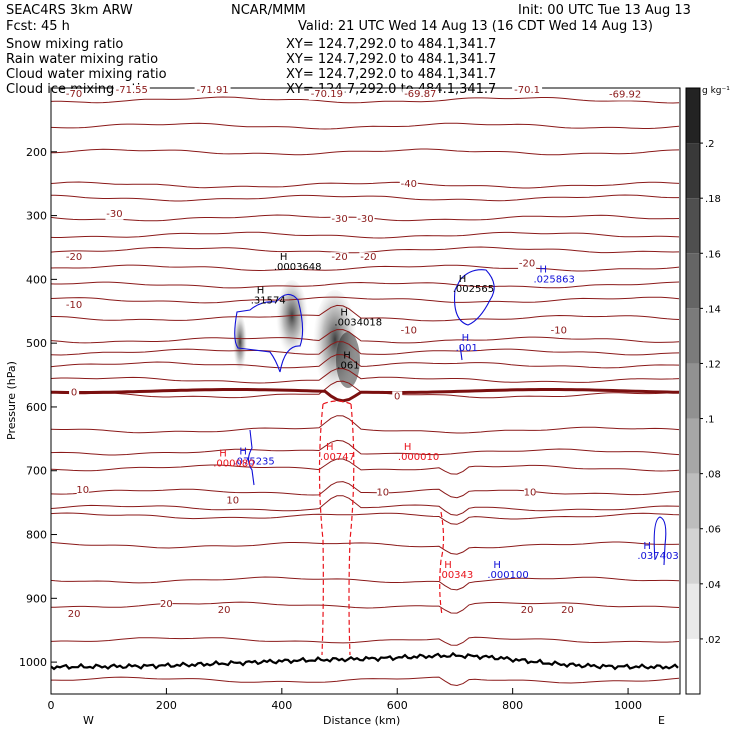  I want to click on terrain-surface, so click(365, 661).